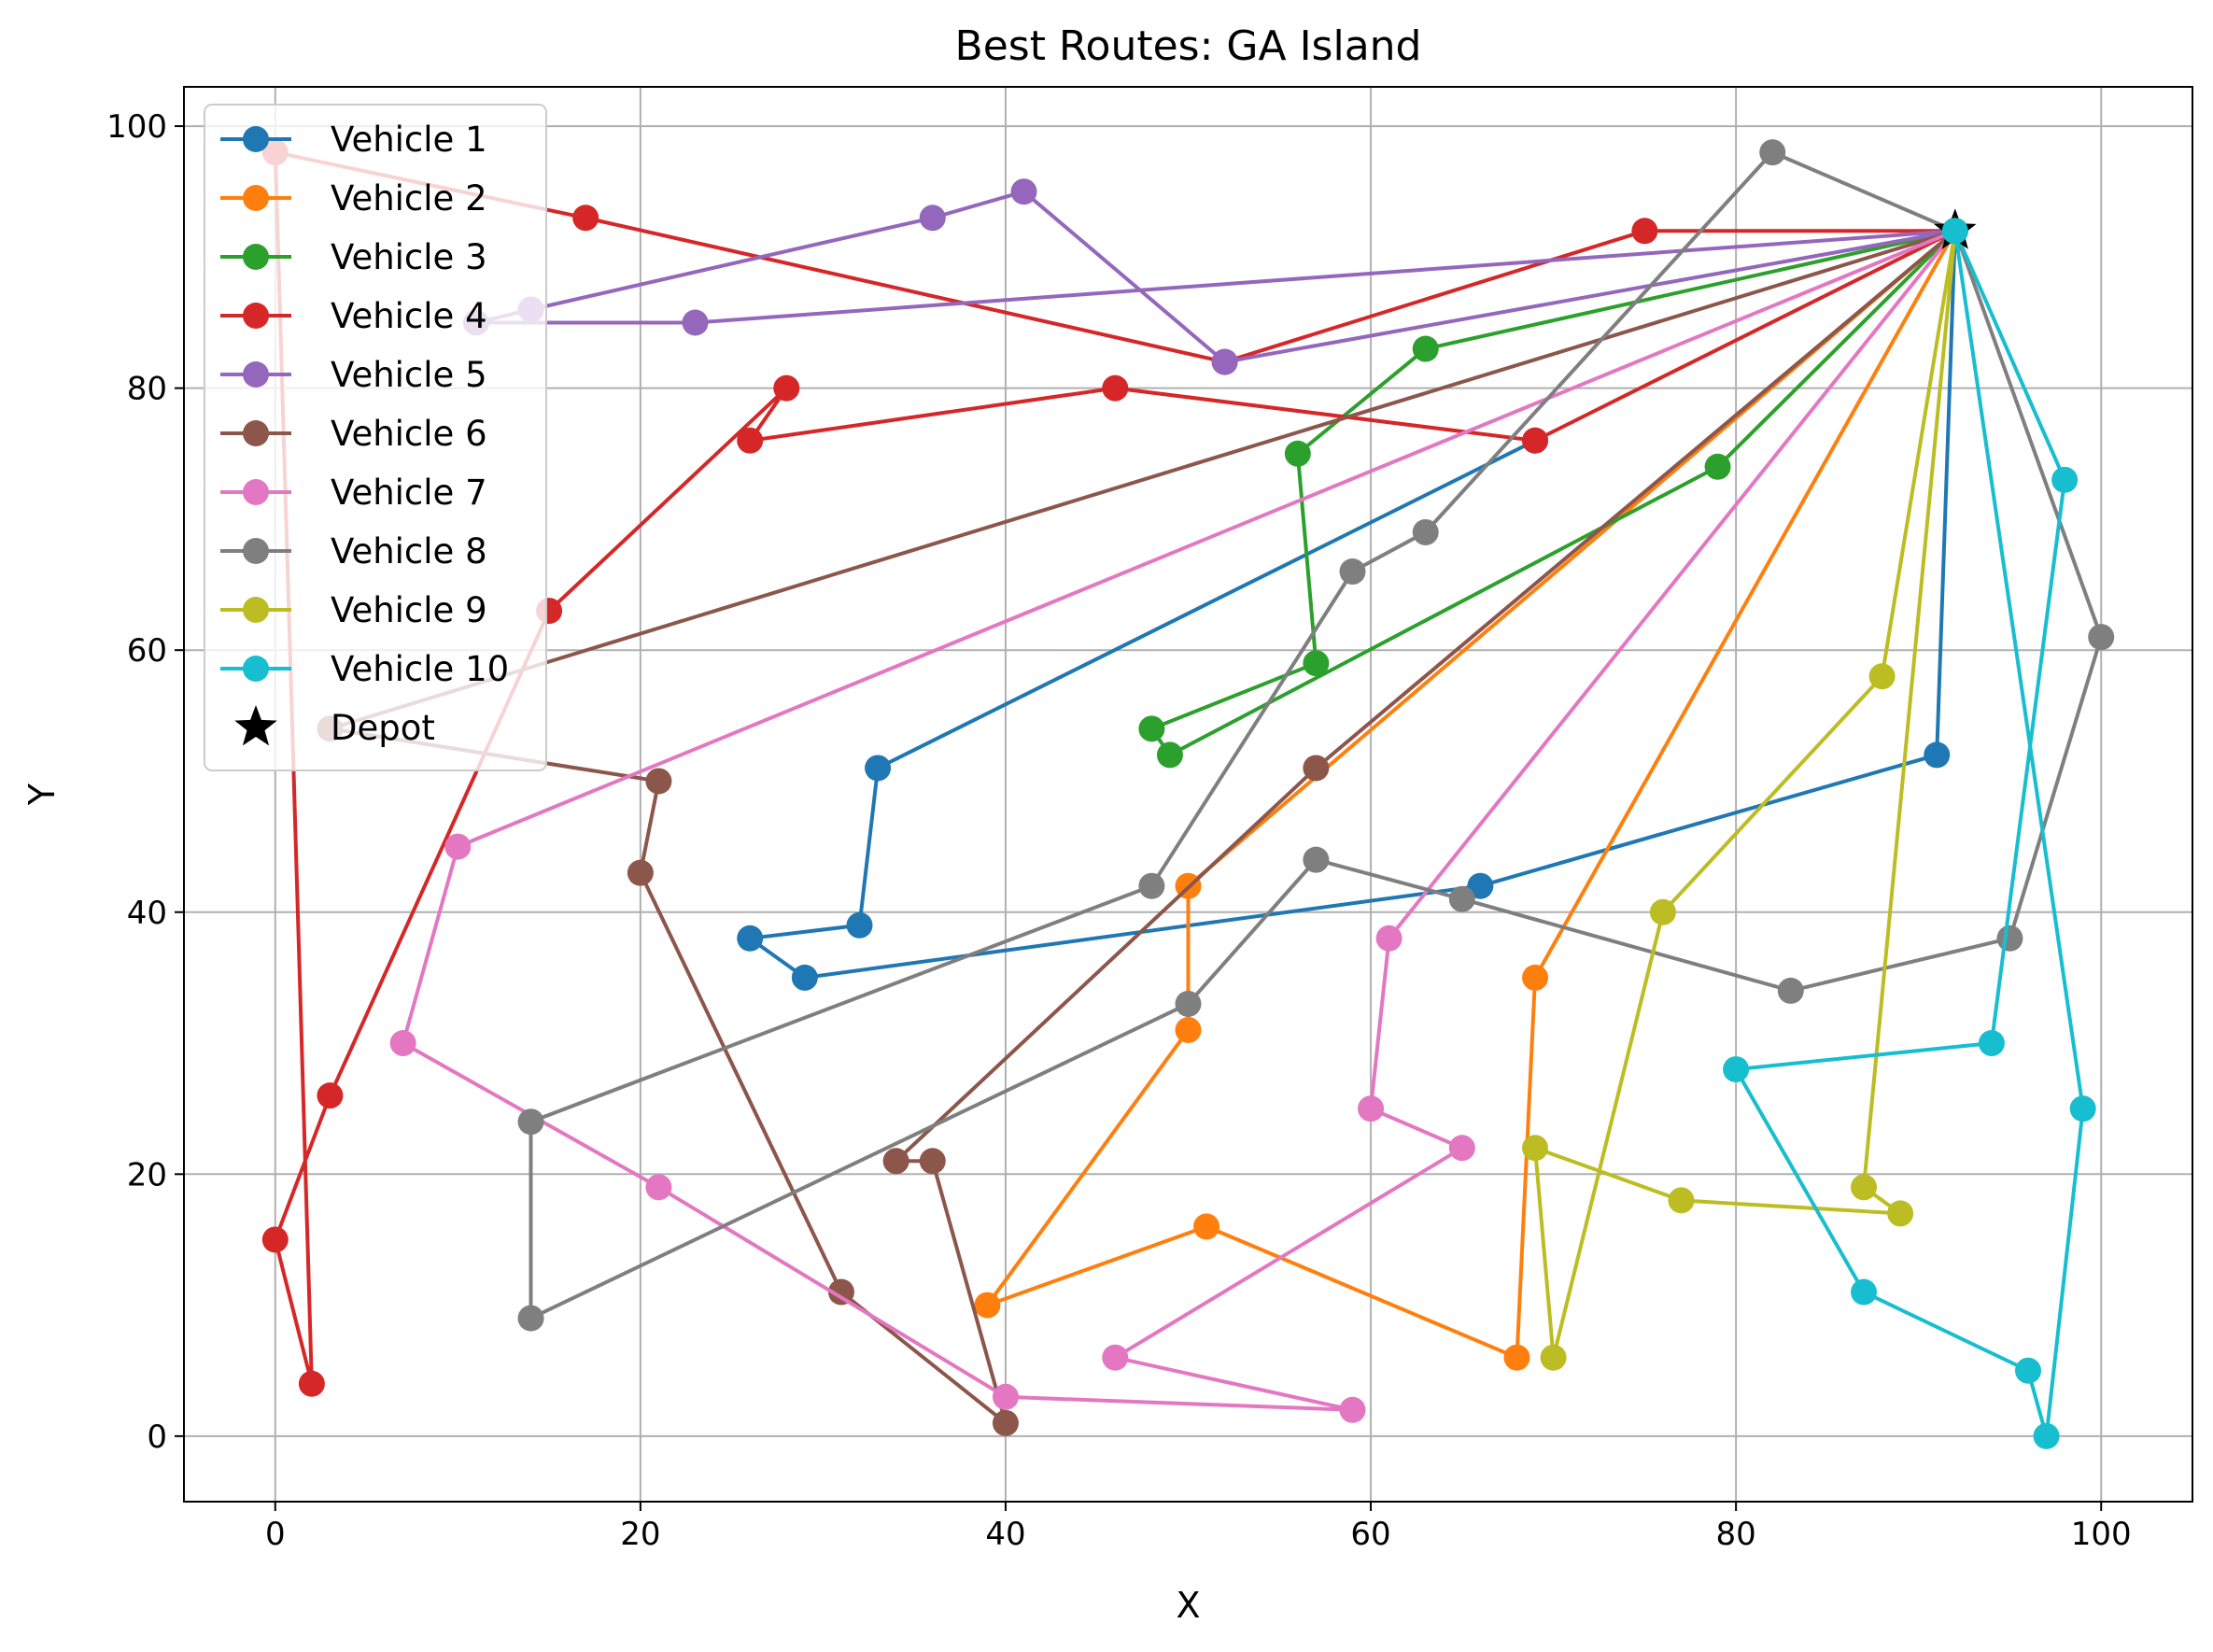  Describe the element at coordinates (42, 794) in the screenshot. I see `y-axis-label: Y` at that location.